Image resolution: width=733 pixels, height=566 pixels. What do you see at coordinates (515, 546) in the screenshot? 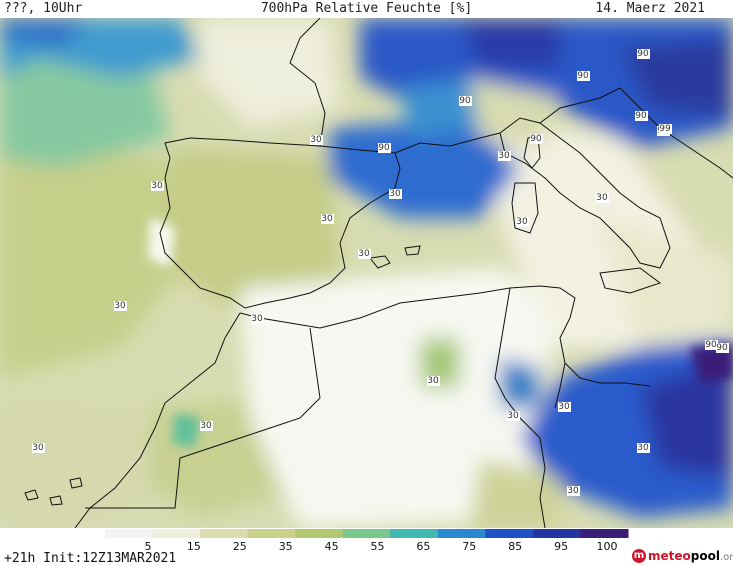
I see `colorbar-tick-label: 85` at bounding box center [515, 546].